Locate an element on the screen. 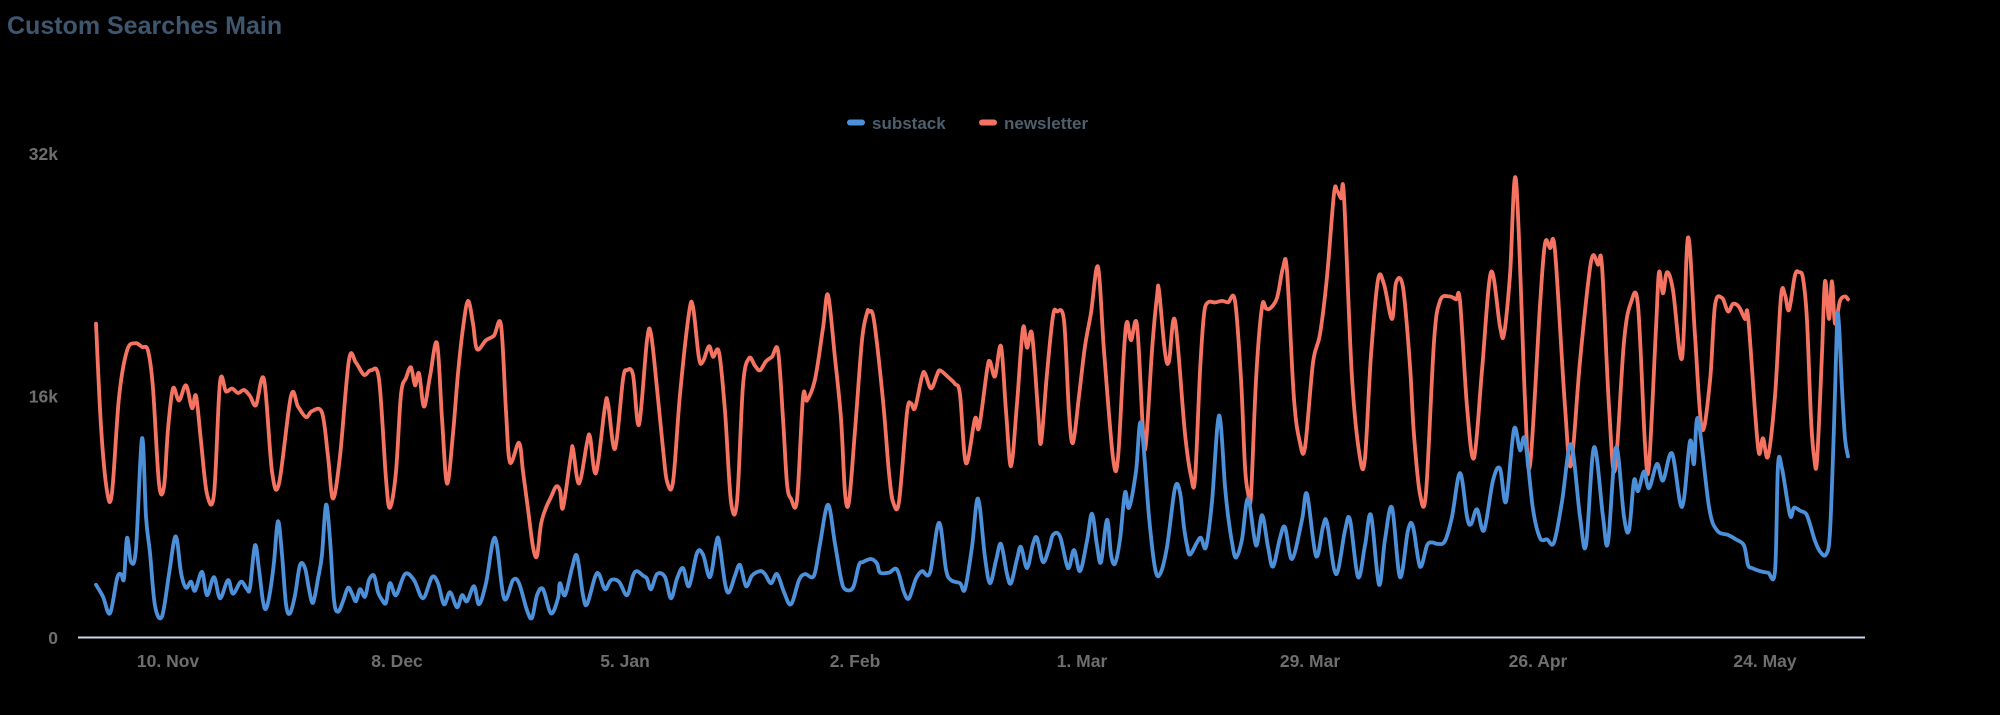  svg-text: 16k is located at coordinates (43, 397).